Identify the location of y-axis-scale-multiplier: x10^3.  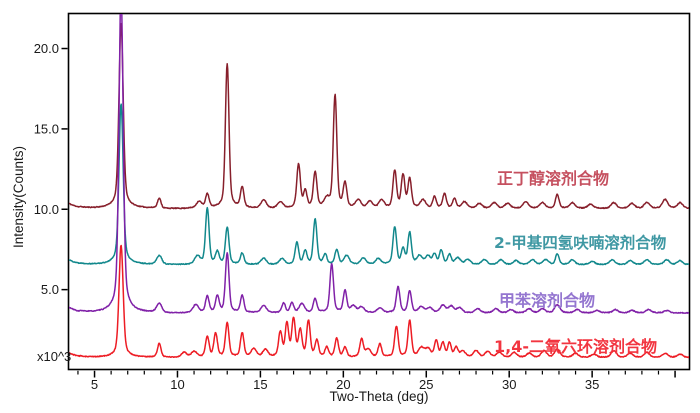
(54, 356).